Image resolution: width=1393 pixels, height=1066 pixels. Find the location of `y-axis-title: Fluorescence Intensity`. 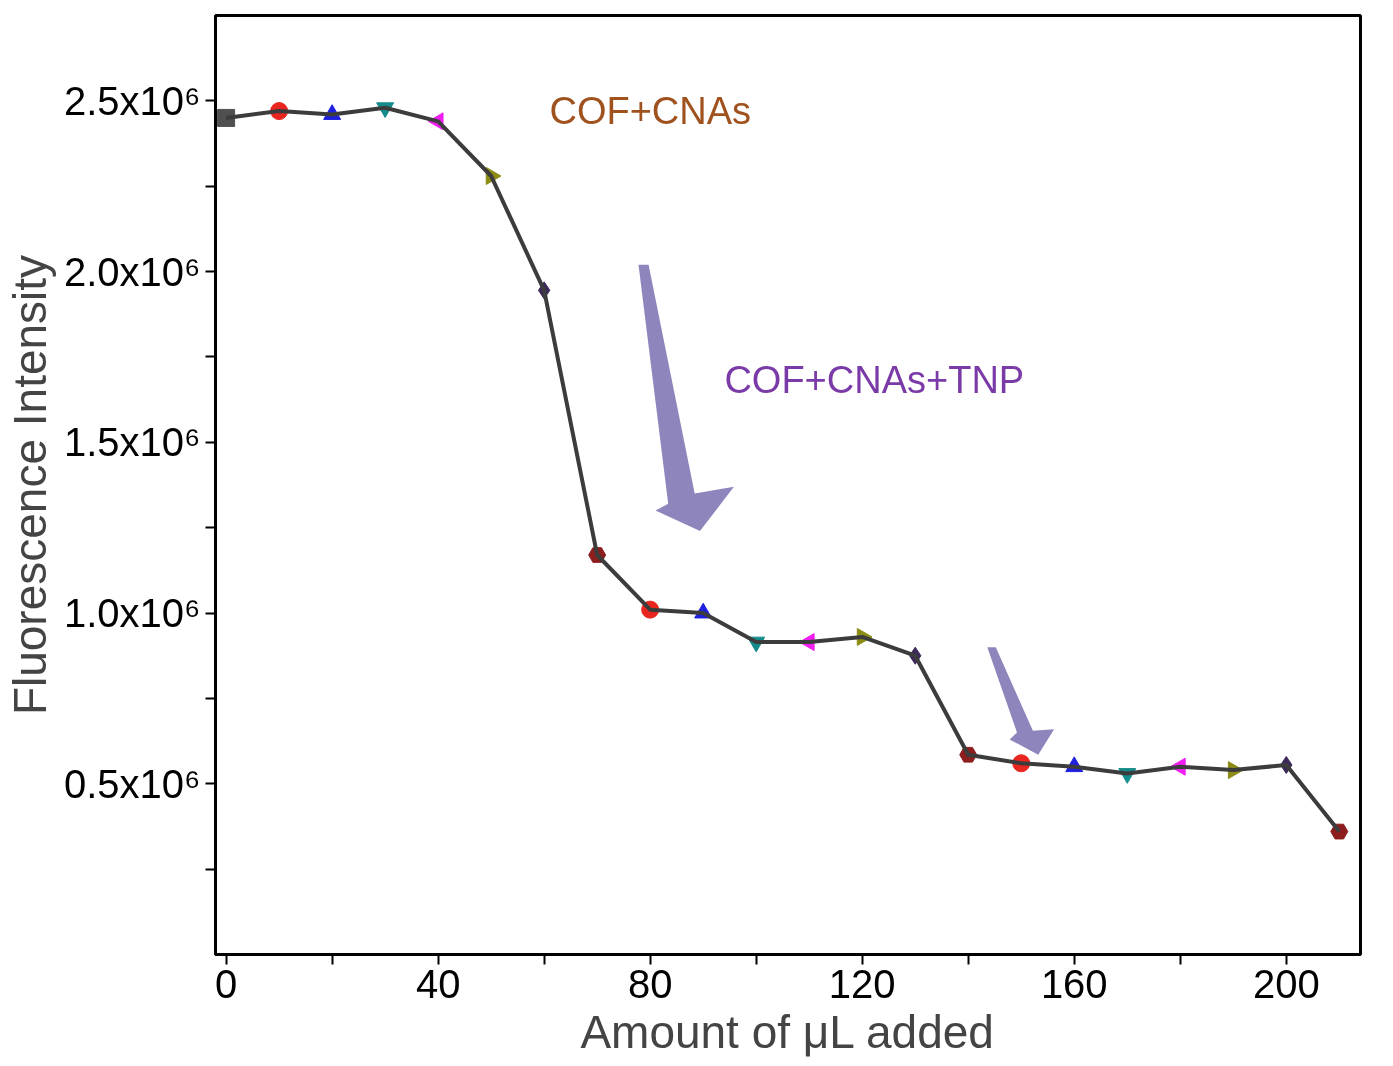

y-axis-title: Fluorescence Intensity is located at coordinates (29, 485).